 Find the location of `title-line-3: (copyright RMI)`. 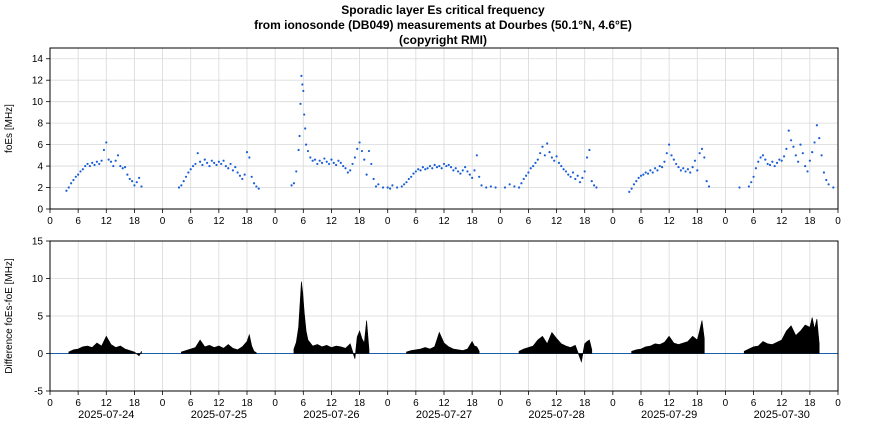

title-line-3: (copyright RMI) is located at coordinates (443, 40).